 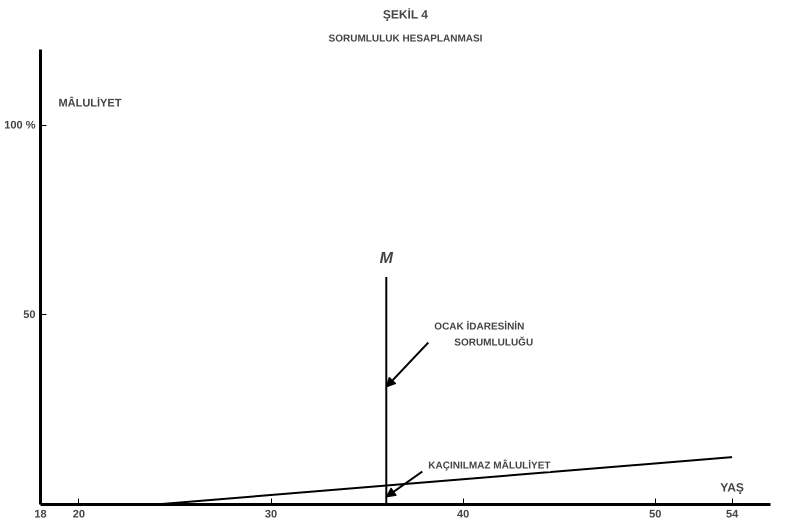 What do you see at coordinates (405, 39) in the screenshot?
I see `chart-subtitle: SORUMLULUK HESAPLANMASI` at bounding box center [405, 39].